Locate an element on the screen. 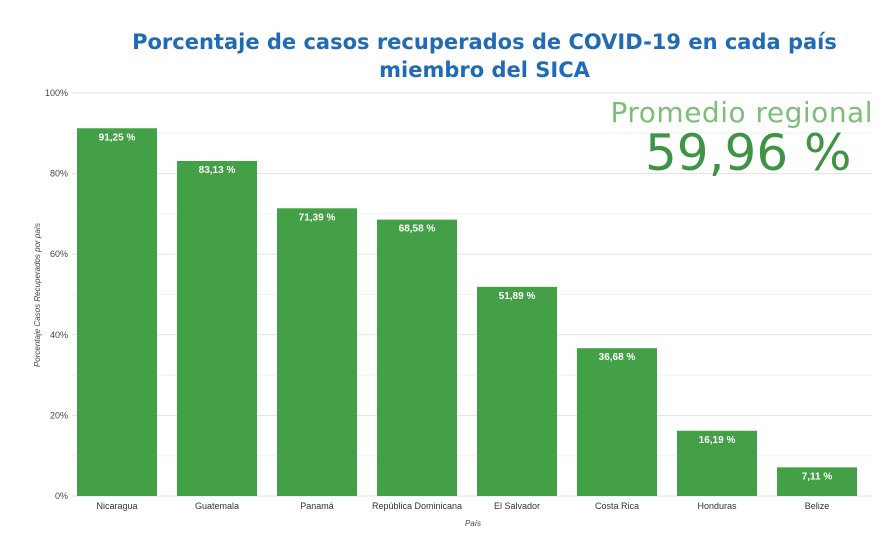  y-tick-label: 100% is located at coordinates (56, 93).